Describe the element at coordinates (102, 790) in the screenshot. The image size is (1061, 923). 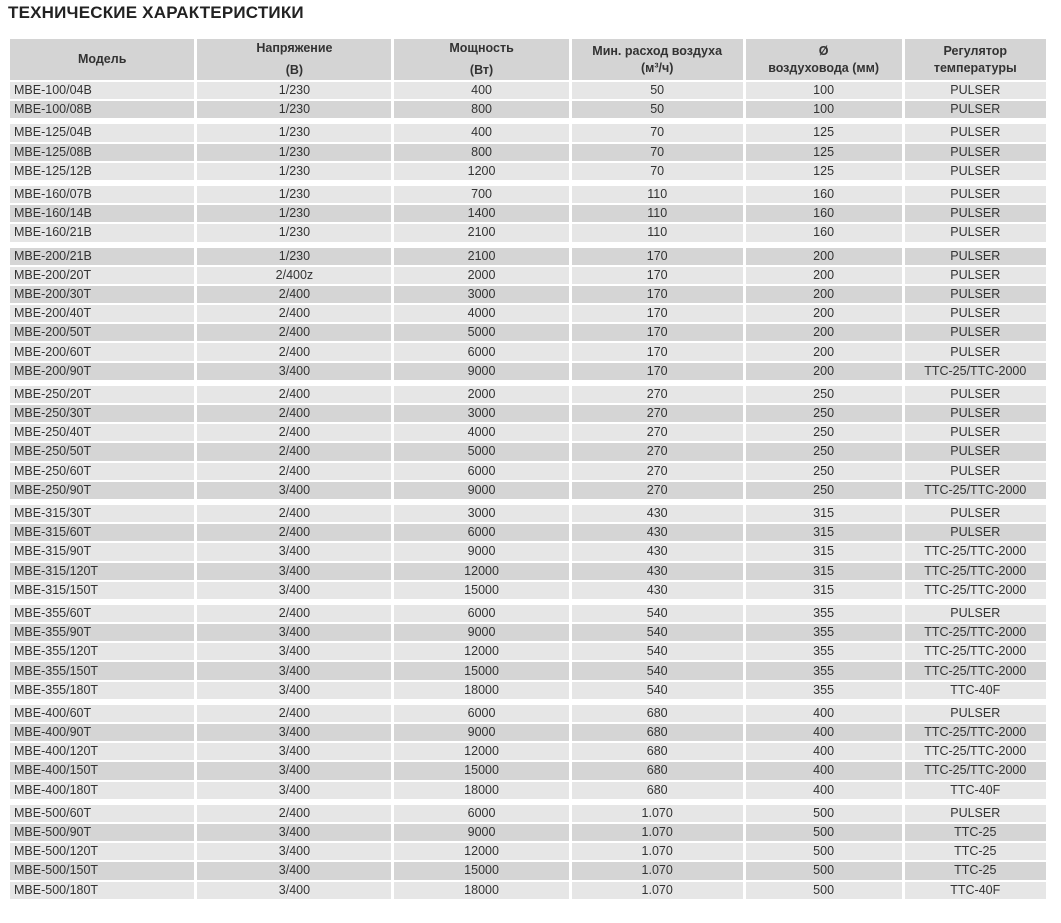
I see `cell-model: MBE-400/180T` at that location.